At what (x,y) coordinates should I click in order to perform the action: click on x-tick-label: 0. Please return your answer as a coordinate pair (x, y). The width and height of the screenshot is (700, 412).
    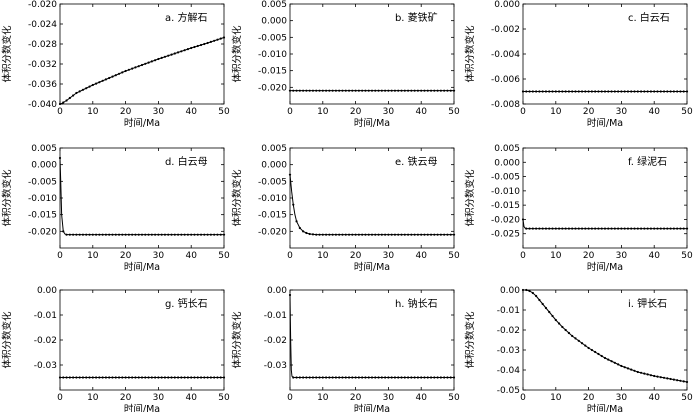
    Looking at the image, I should click on (60, 256).